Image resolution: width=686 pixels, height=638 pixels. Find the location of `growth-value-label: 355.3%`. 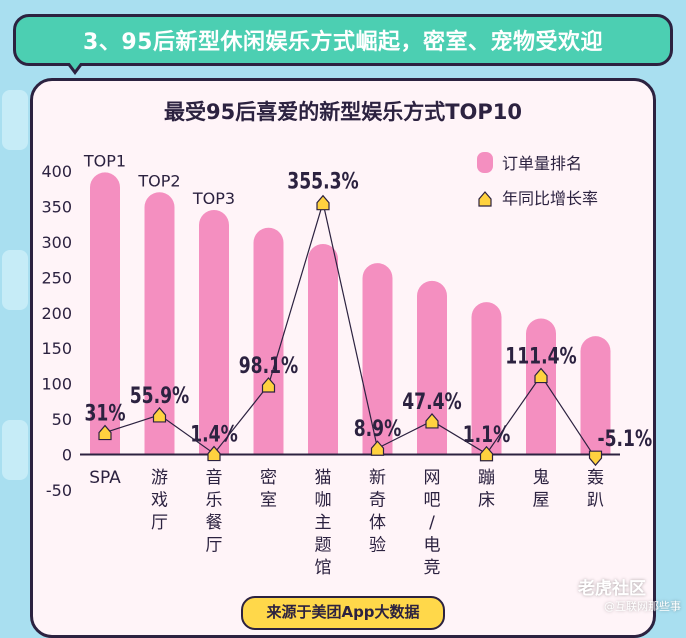

growth-value-label: 355.3% is located at coordinates (323, 182).